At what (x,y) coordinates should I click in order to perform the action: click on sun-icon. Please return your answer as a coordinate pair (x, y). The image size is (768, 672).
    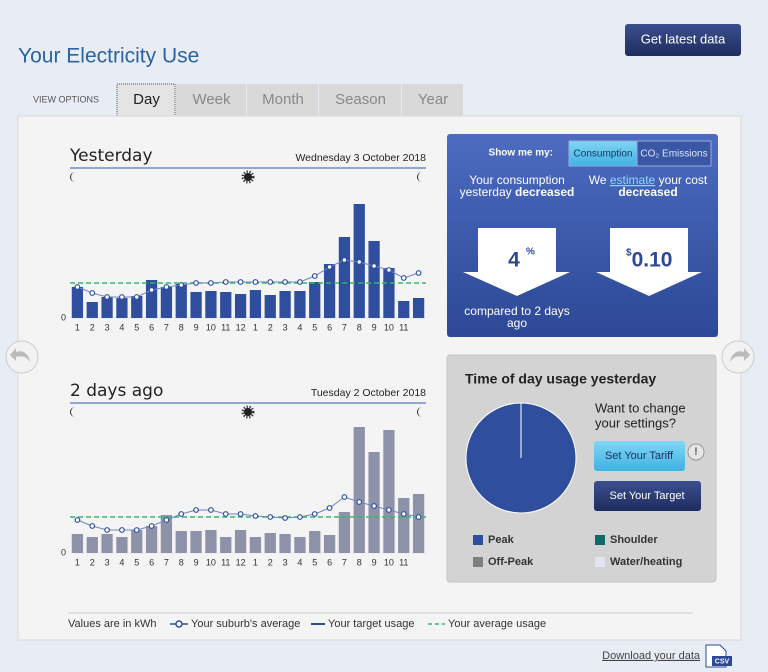
    Looking at the image, I should click on (248, 177).